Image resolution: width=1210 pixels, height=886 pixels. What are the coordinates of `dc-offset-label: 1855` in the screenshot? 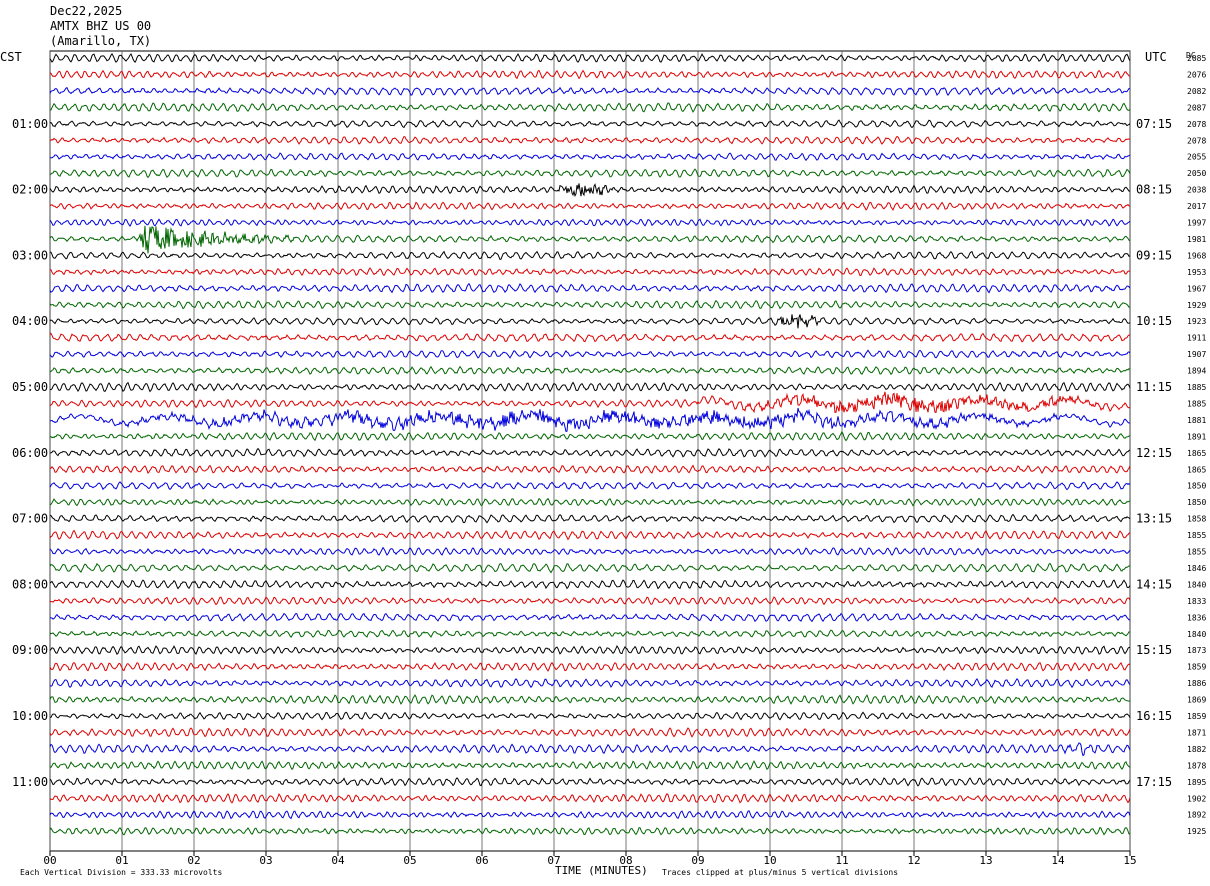 It's located at (1196, 552).